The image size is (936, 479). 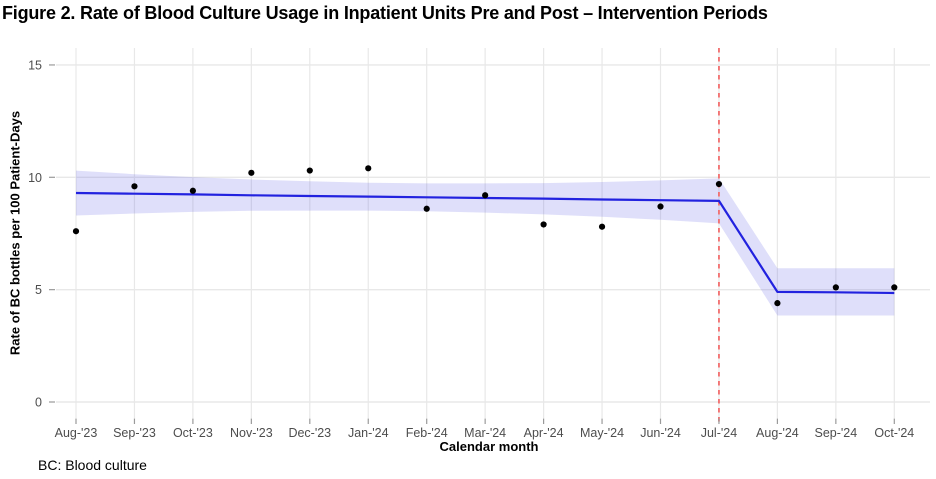 I want to click on x-tick-label: Sep-'24, so click(x=835, y=433).